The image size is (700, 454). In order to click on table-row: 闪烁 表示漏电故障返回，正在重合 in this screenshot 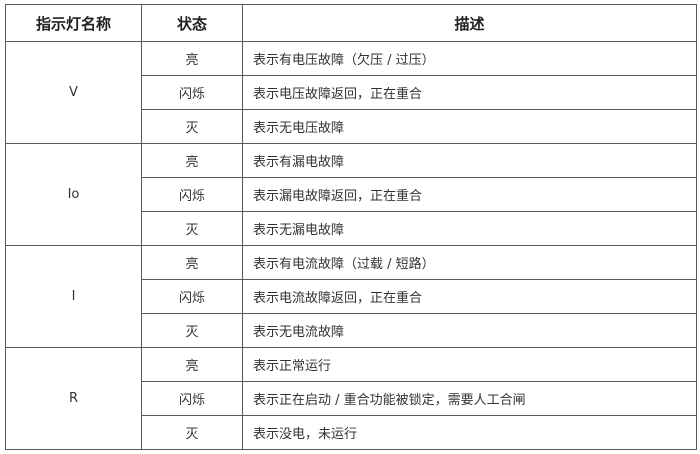, I will do `click(351, 194)`.